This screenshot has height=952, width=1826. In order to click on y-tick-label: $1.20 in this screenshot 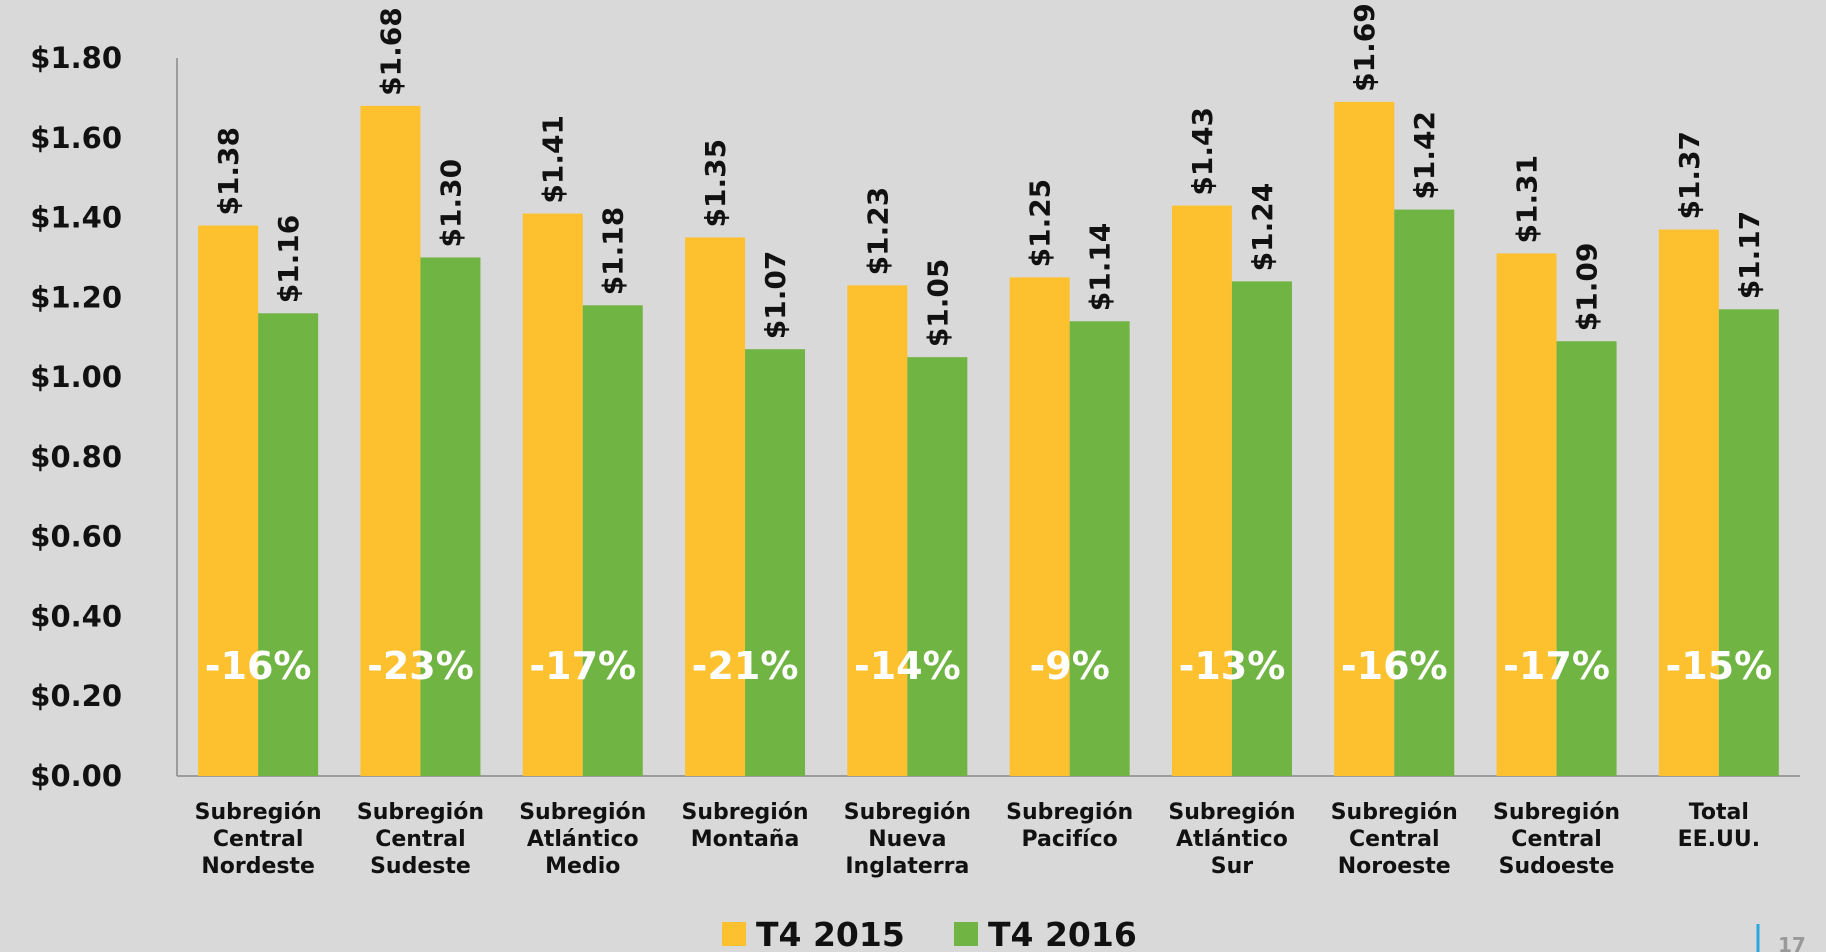, I will do `click(76, 297)`.